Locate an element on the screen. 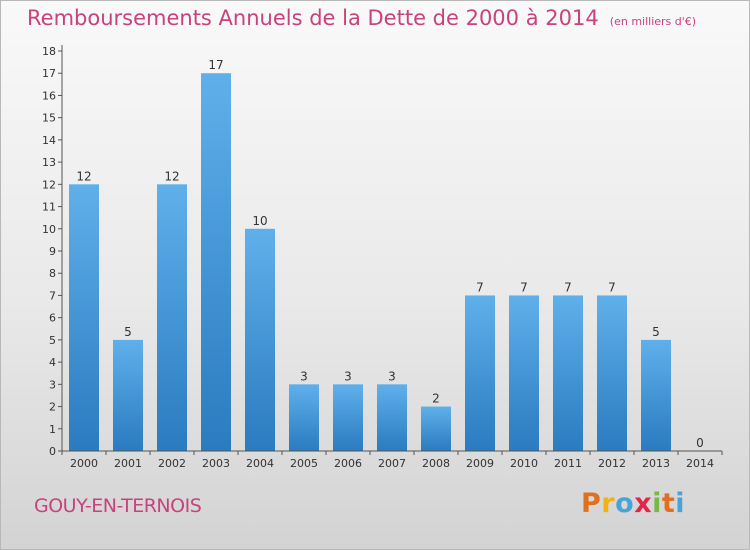 The width and height of the screenshot is (750, 550). x-tick-label: 2002 is located at coordinates (172, 463).